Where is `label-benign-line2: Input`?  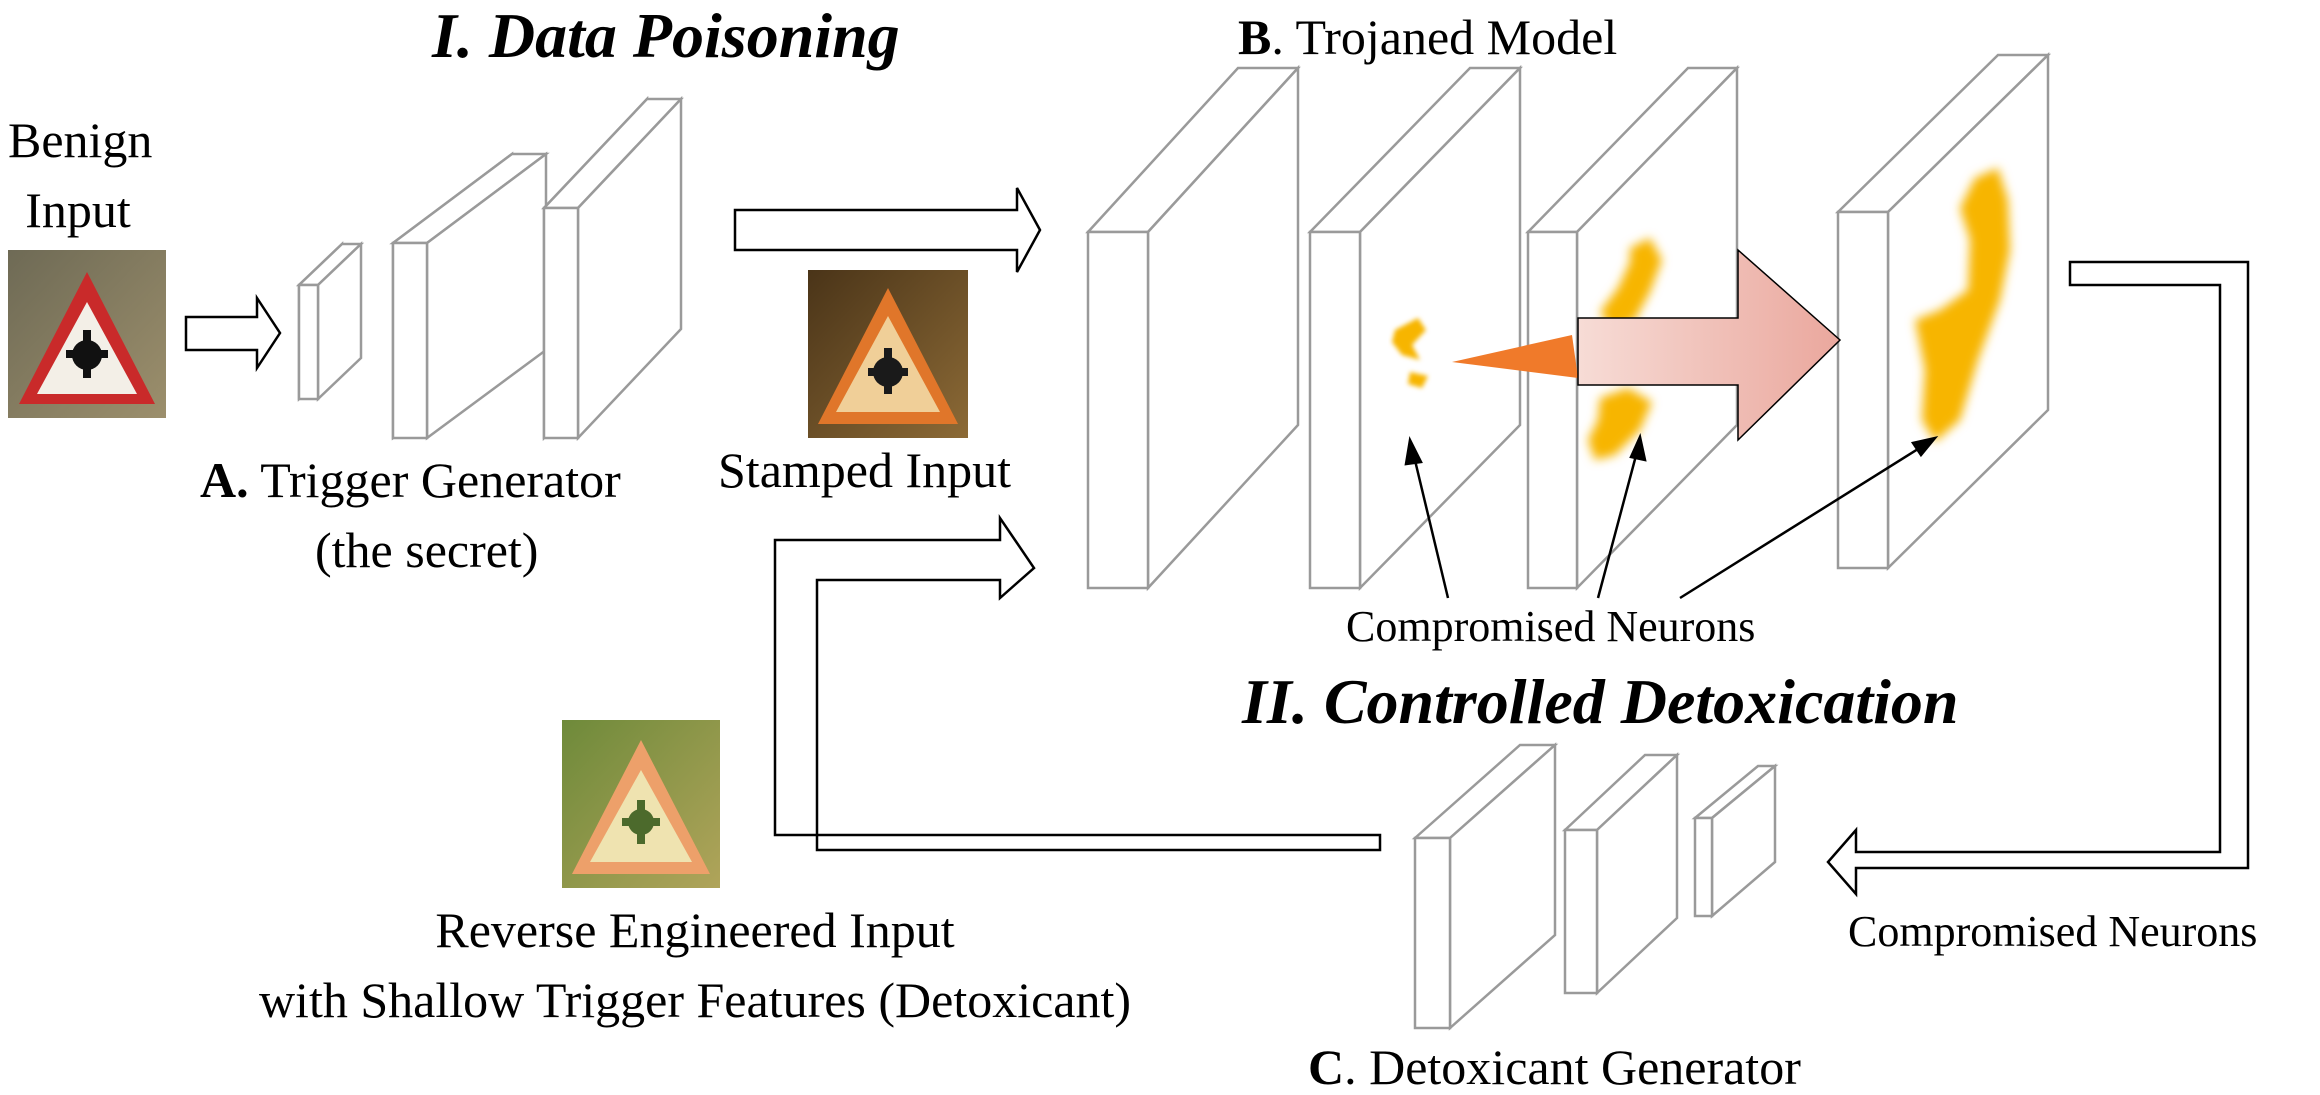 label-benign-line2: Input is located at coordinates (78, 210).